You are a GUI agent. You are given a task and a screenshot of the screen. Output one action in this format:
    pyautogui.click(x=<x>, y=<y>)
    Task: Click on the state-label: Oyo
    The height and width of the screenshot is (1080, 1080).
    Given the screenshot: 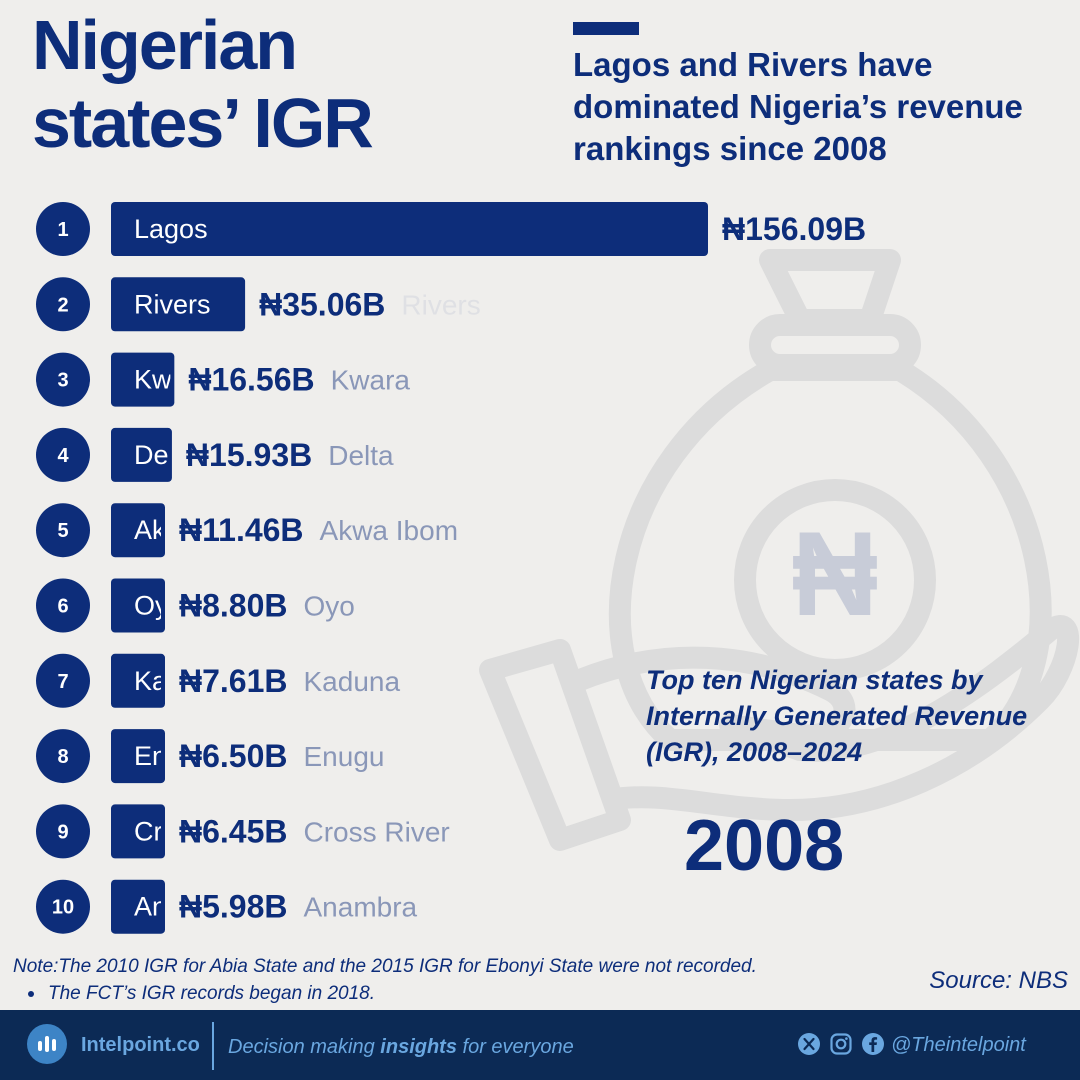 What is the action you would take?
    pyautogui.click(x=329, y=606)
    